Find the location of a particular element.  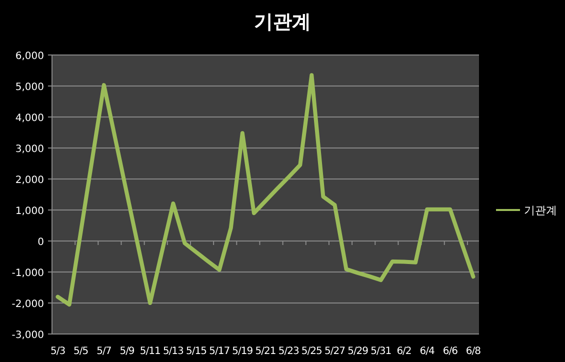

y-tick-label: 1,000 is located at coordinates (29, 211).